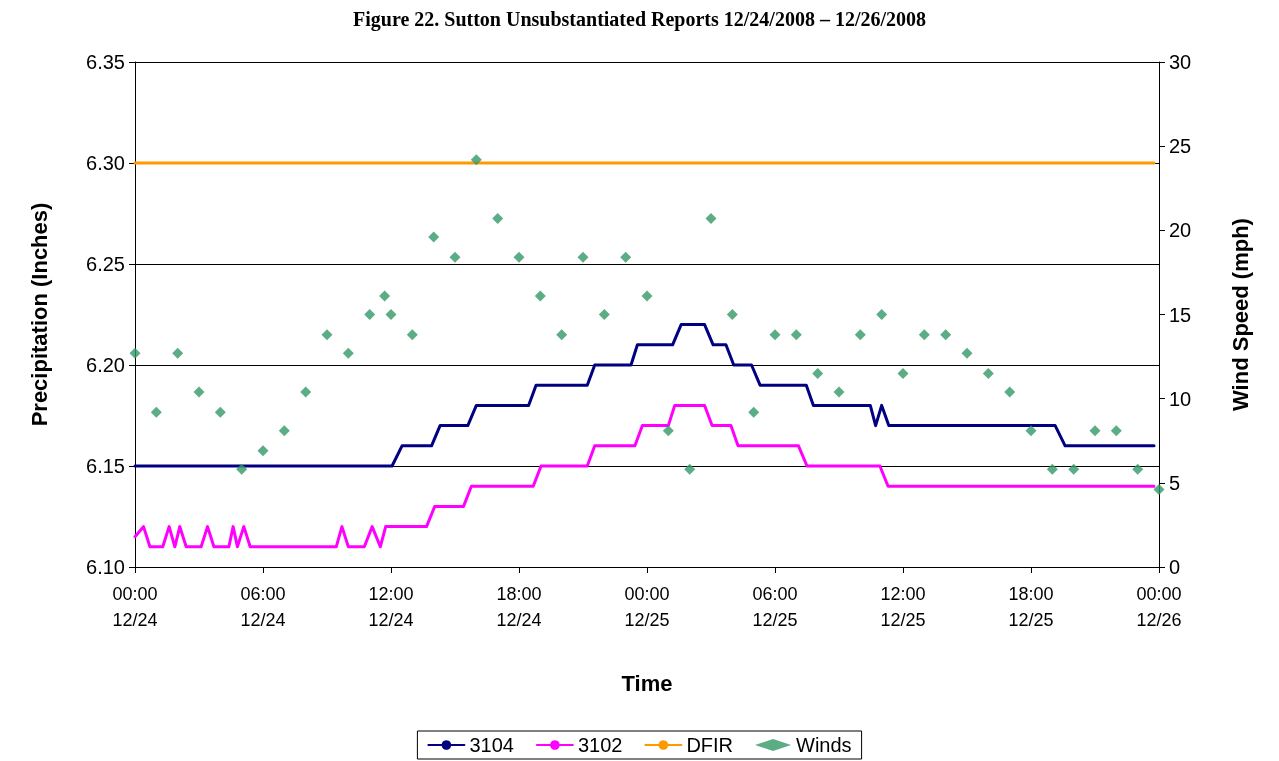 This screenshot has height=761, width=1279. Describe the element at coordinates (775, 607) in the screenshot. I see `x-tick-label: 06:00 12/25` at that location.